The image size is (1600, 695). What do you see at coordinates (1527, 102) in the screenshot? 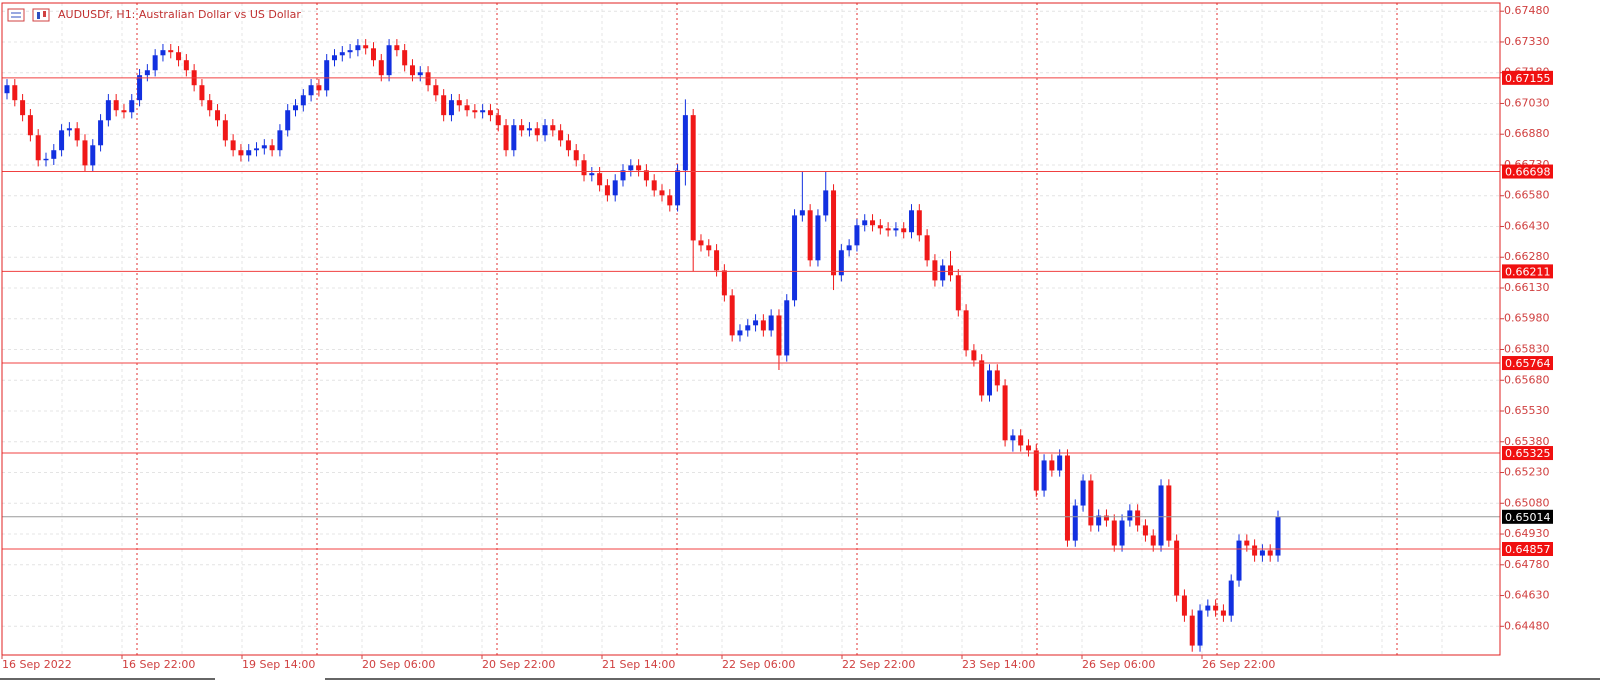
I see `y-tick-label: 0.67030` at bounding box center [1527, 102].